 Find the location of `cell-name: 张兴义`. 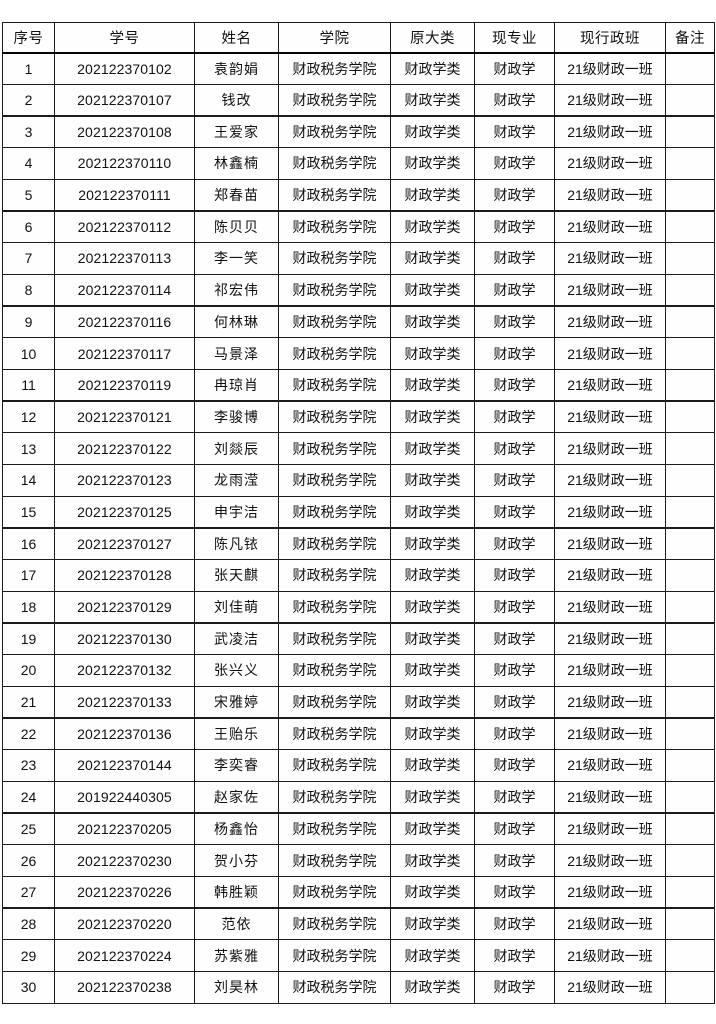

cell-name: 张兴义 is located at coordinates (236, 670).